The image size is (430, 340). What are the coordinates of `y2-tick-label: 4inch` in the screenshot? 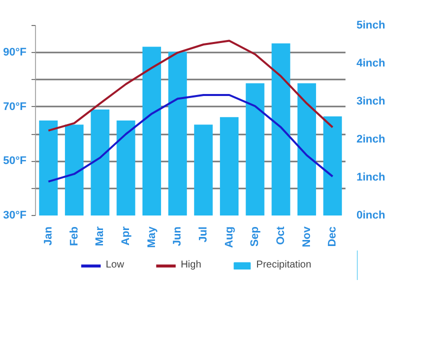 It's located at (371, 64).